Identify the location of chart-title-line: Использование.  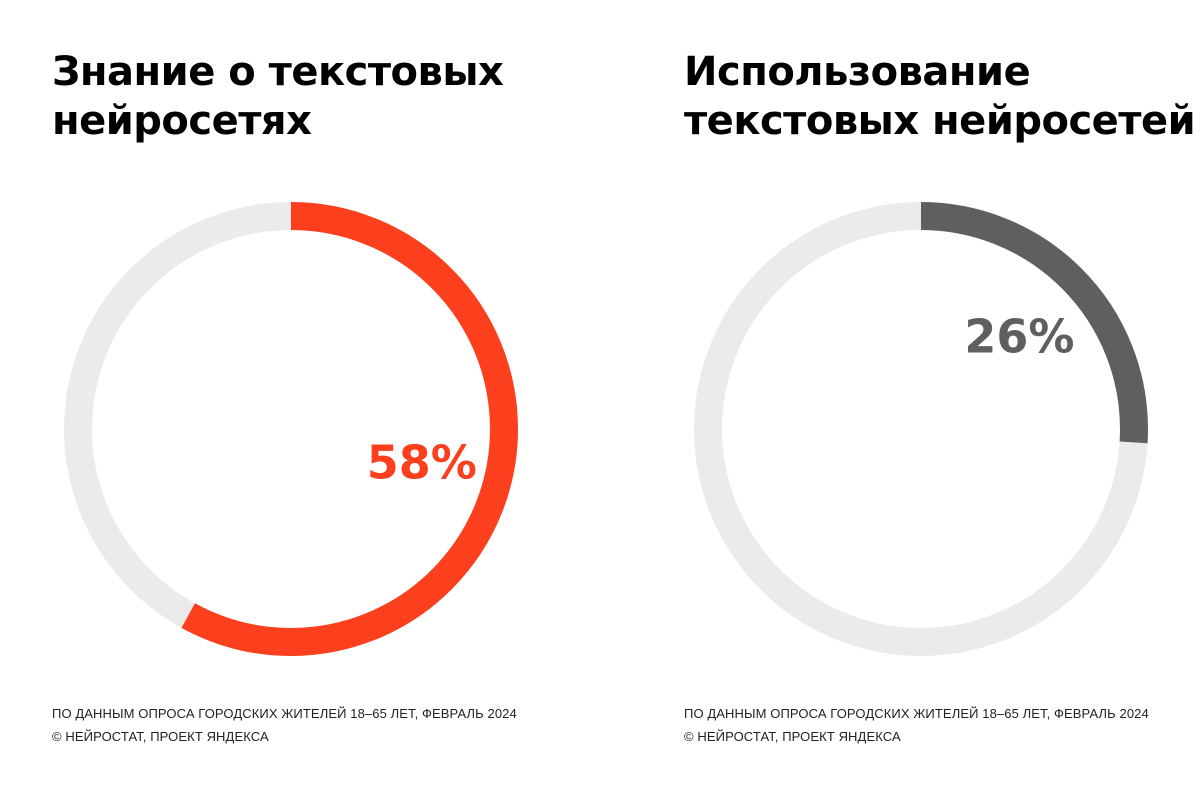
(857, 72).